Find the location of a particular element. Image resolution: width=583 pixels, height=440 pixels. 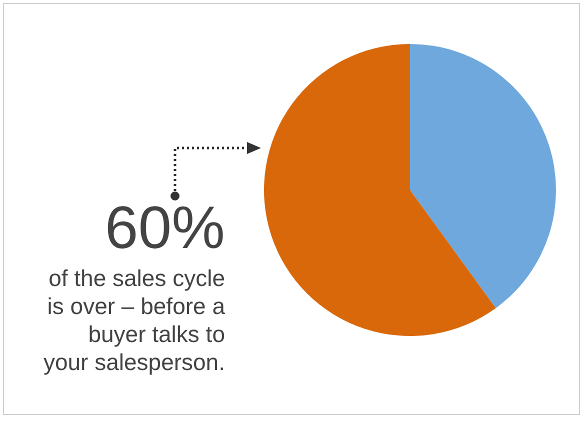

text: of the sales cycle is over – before a buyer talks to your salesperson. is located at coordinates (133, 320).